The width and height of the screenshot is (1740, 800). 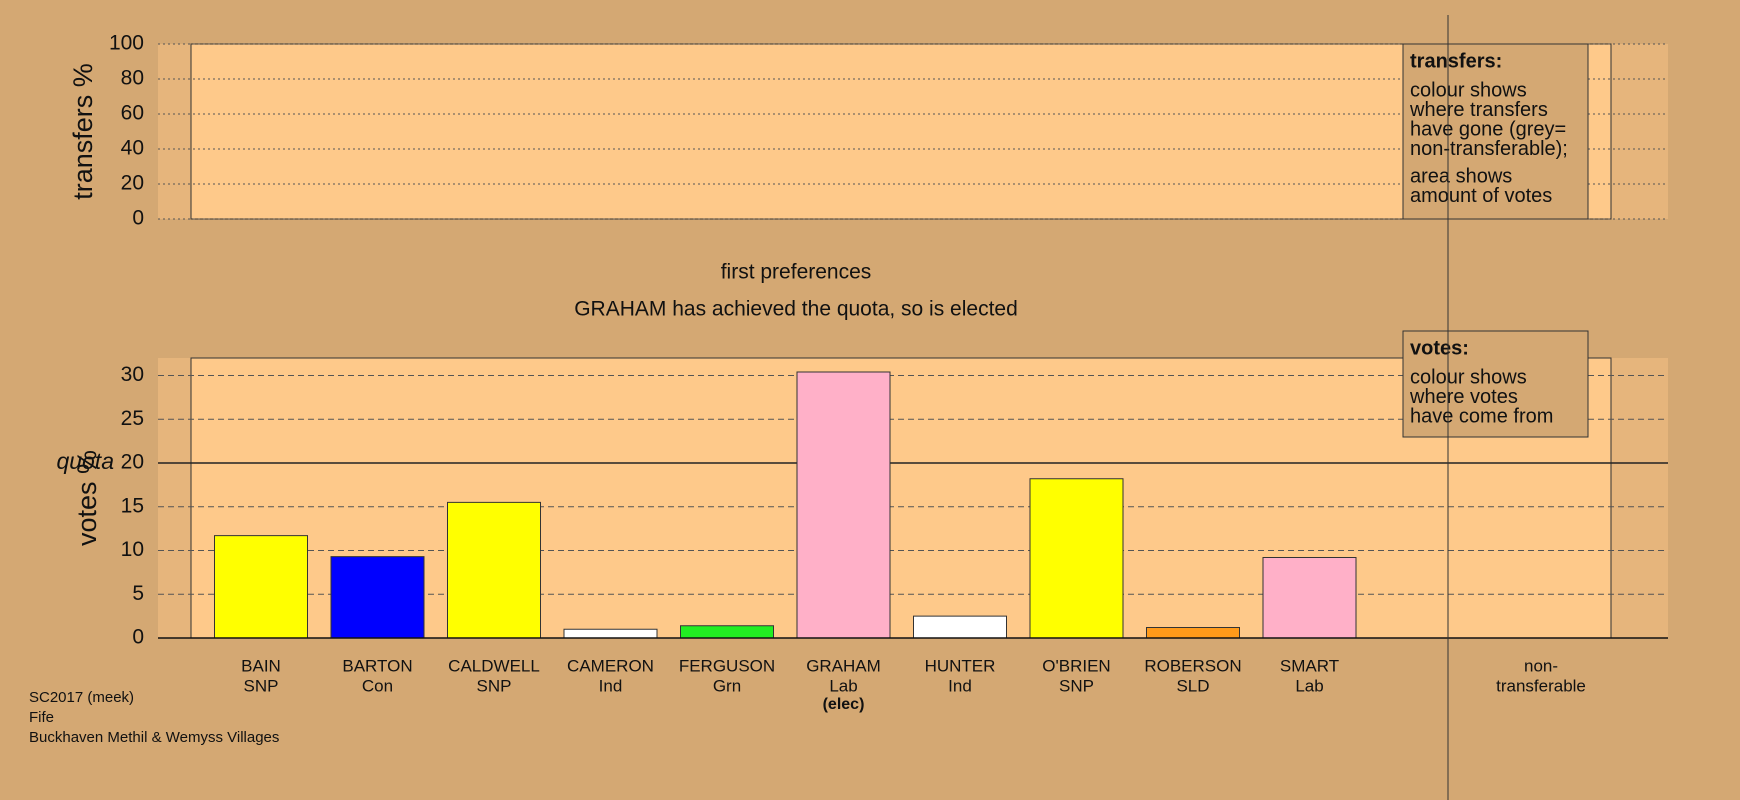 What do you see at coordinates (261, 665) in the screenshot?
I see `x-tick-label: BAIN` at bounding box center [261, 665].